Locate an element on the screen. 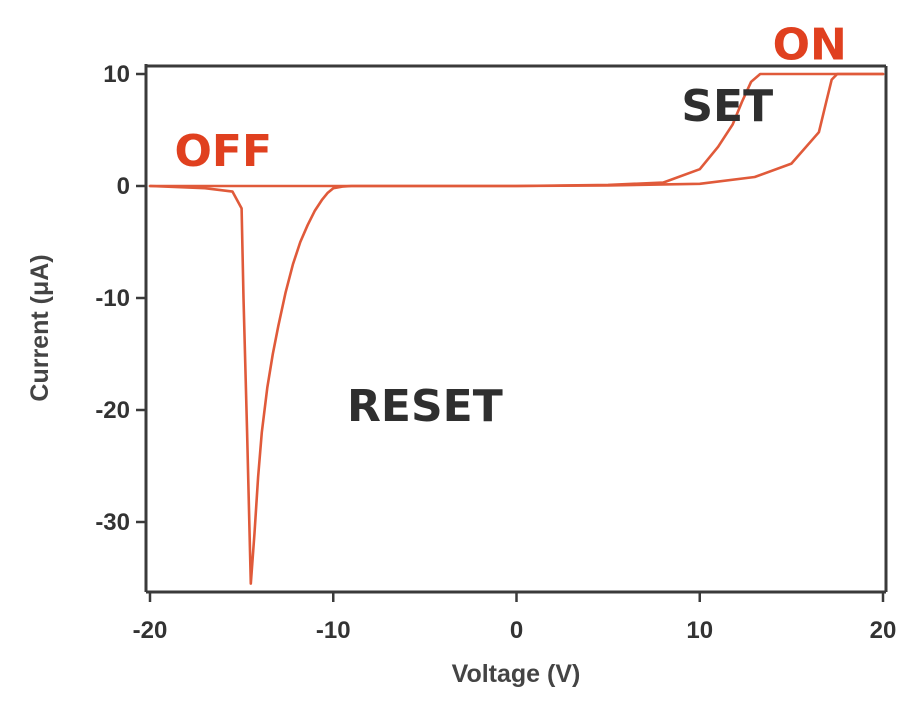  annotation-off: OFF is located at coordinates (224, 151).